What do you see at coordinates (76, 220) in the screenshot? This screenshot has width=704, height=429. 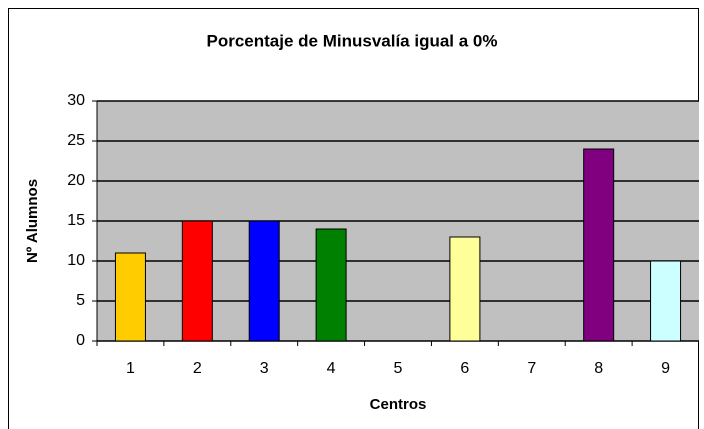 I see `y-tick-label: 15` at bounding box center [76, 220].